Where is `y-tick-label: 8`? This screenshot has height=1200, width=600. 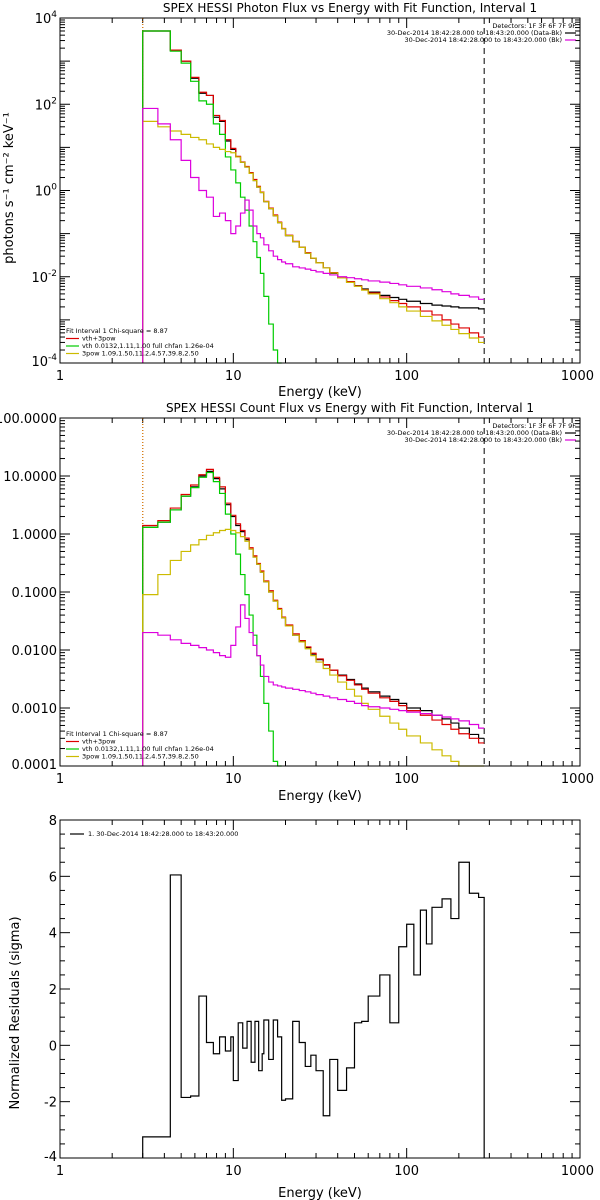 y-tick-label: 8 is located at coordinates (53, 821).